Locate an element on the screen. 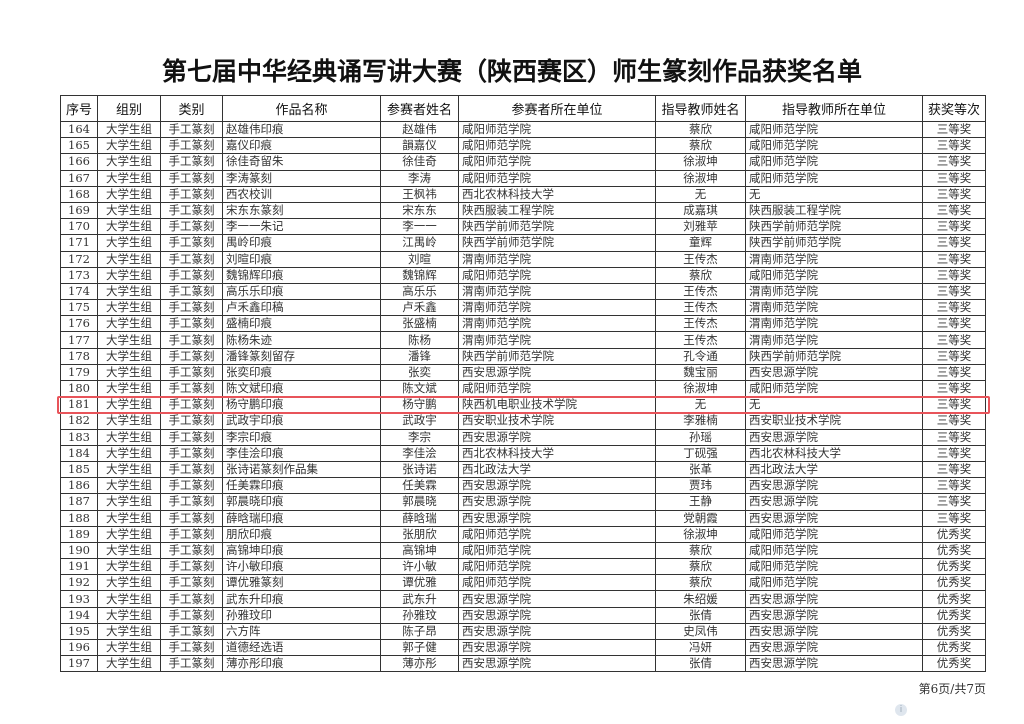  table-row: 168 大学生组 手工篆刻 西农校训 王枫祎 西北农林科技大学无无三等奖 is located at coordinates (523, 194).